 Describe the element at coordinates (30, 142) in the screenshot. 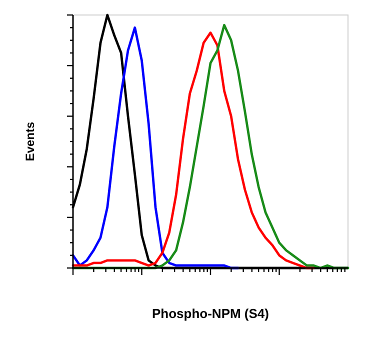

I see `y-axis-title: Events` at that location.